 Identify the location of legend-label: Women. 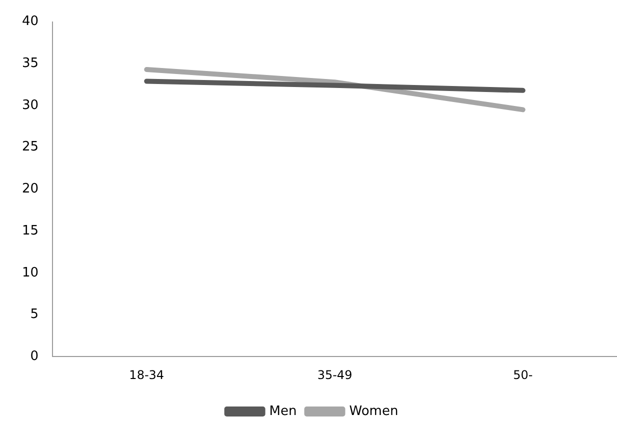
(373, 411).